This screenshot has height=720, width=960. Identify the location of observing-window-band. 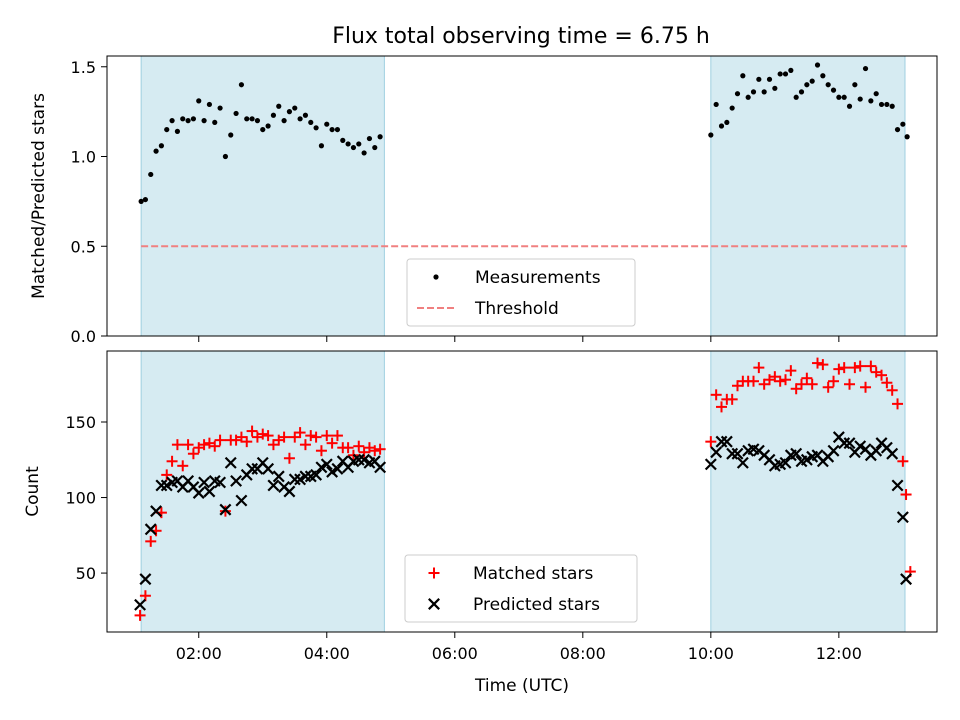
(263, 491).